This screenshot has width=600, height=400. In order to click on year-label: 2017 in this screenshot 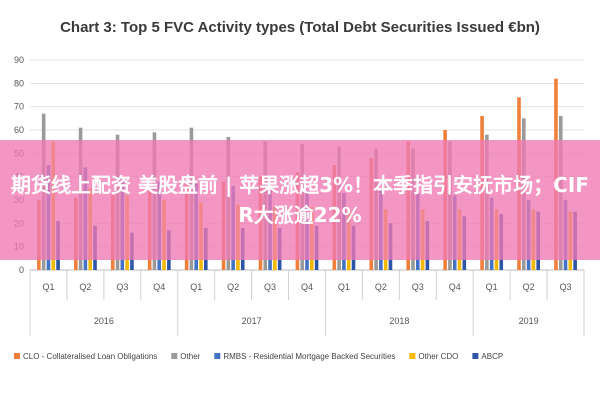, I will do `click(252, 321)`.